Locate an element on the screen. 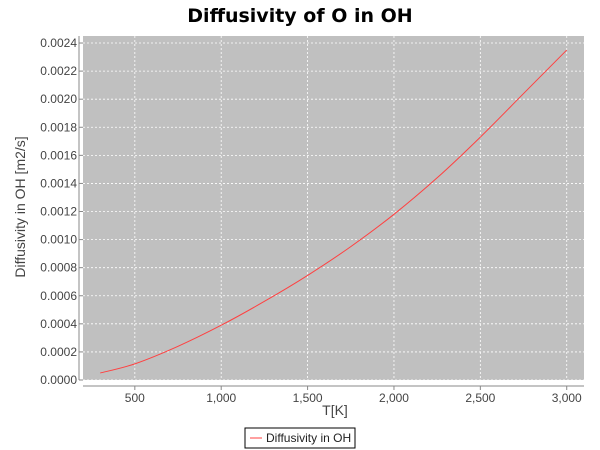  x-tick-label: 1,500 is located at coordinates (308, 398).